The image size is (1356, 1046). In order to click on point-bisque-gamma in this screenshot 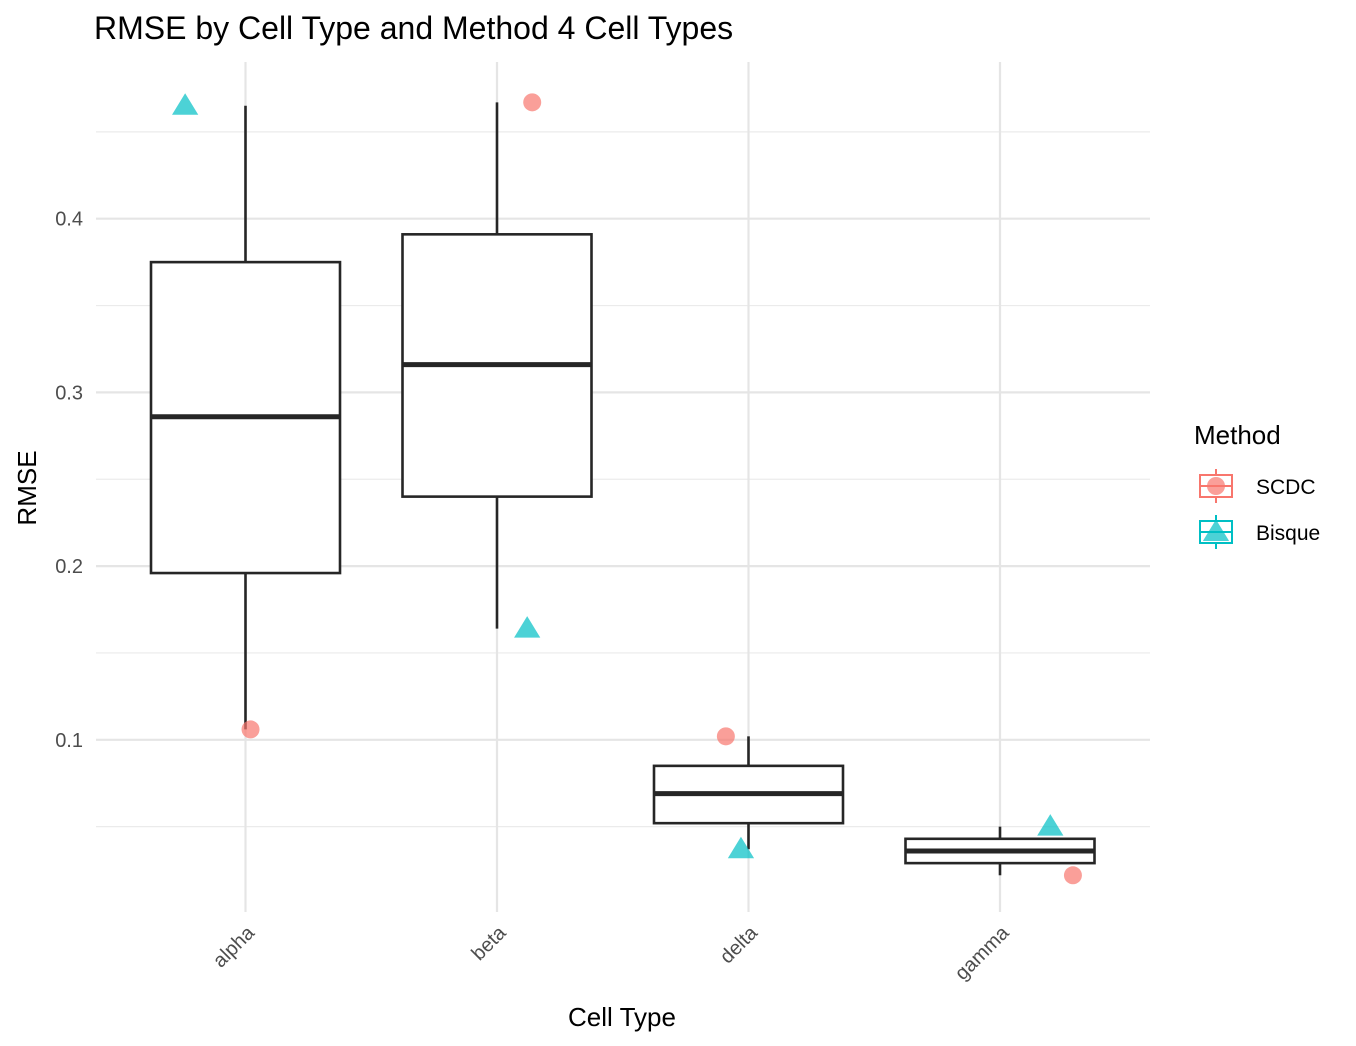, I will do `click(1050, 825)`.